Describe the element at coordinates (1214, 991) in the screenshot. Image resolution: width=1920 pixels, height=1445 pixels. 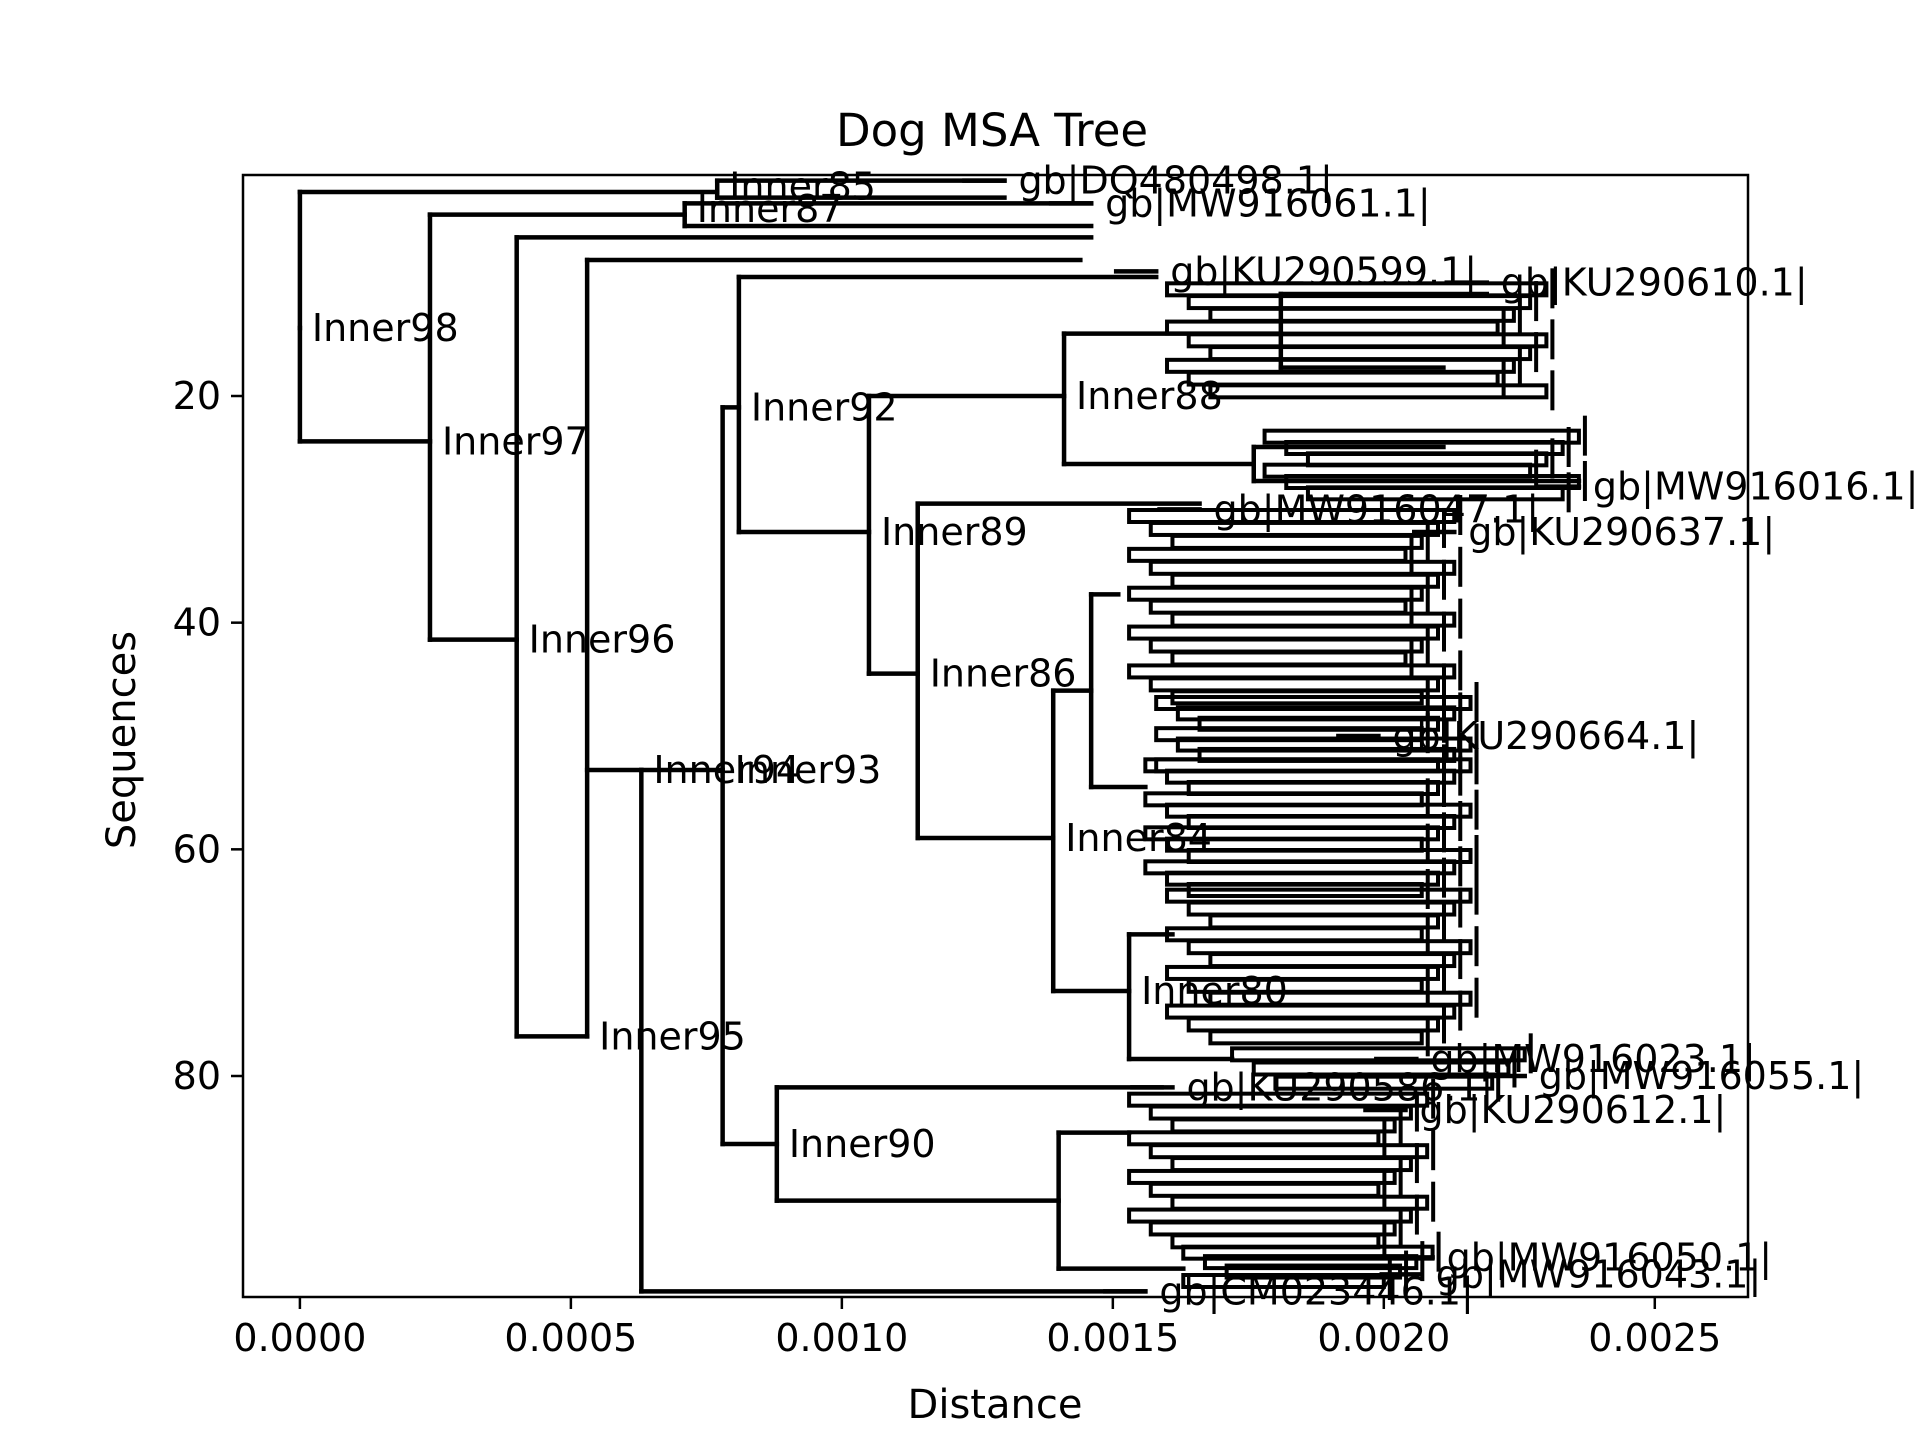
I see `internal-node-label: Inner80` at that location.